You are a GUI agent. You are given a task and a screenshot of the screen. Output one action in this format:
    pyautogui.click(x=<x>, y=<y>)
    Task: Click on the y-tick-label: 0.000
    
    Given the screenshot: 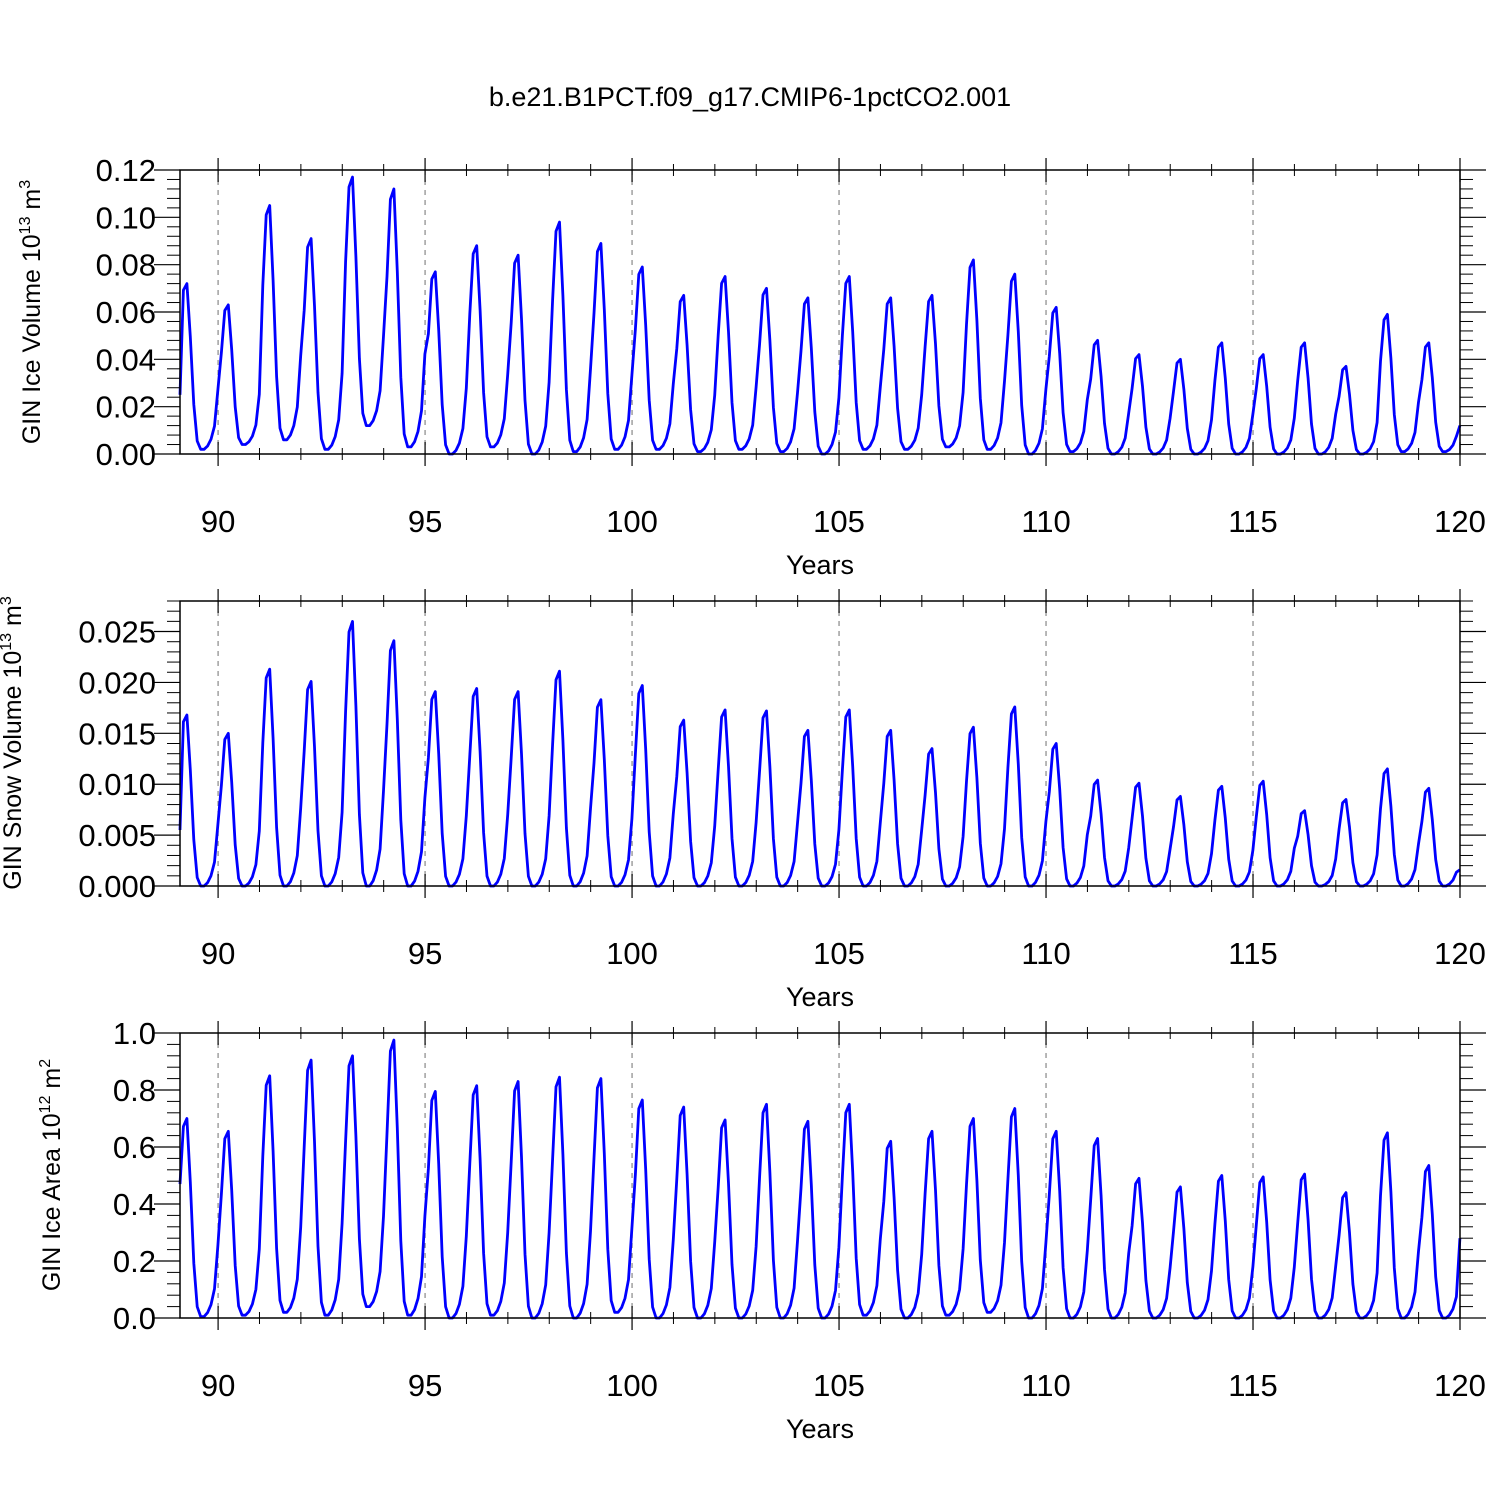 What is the action you would take?
    pyautogui.click(x=117, y=886)
    